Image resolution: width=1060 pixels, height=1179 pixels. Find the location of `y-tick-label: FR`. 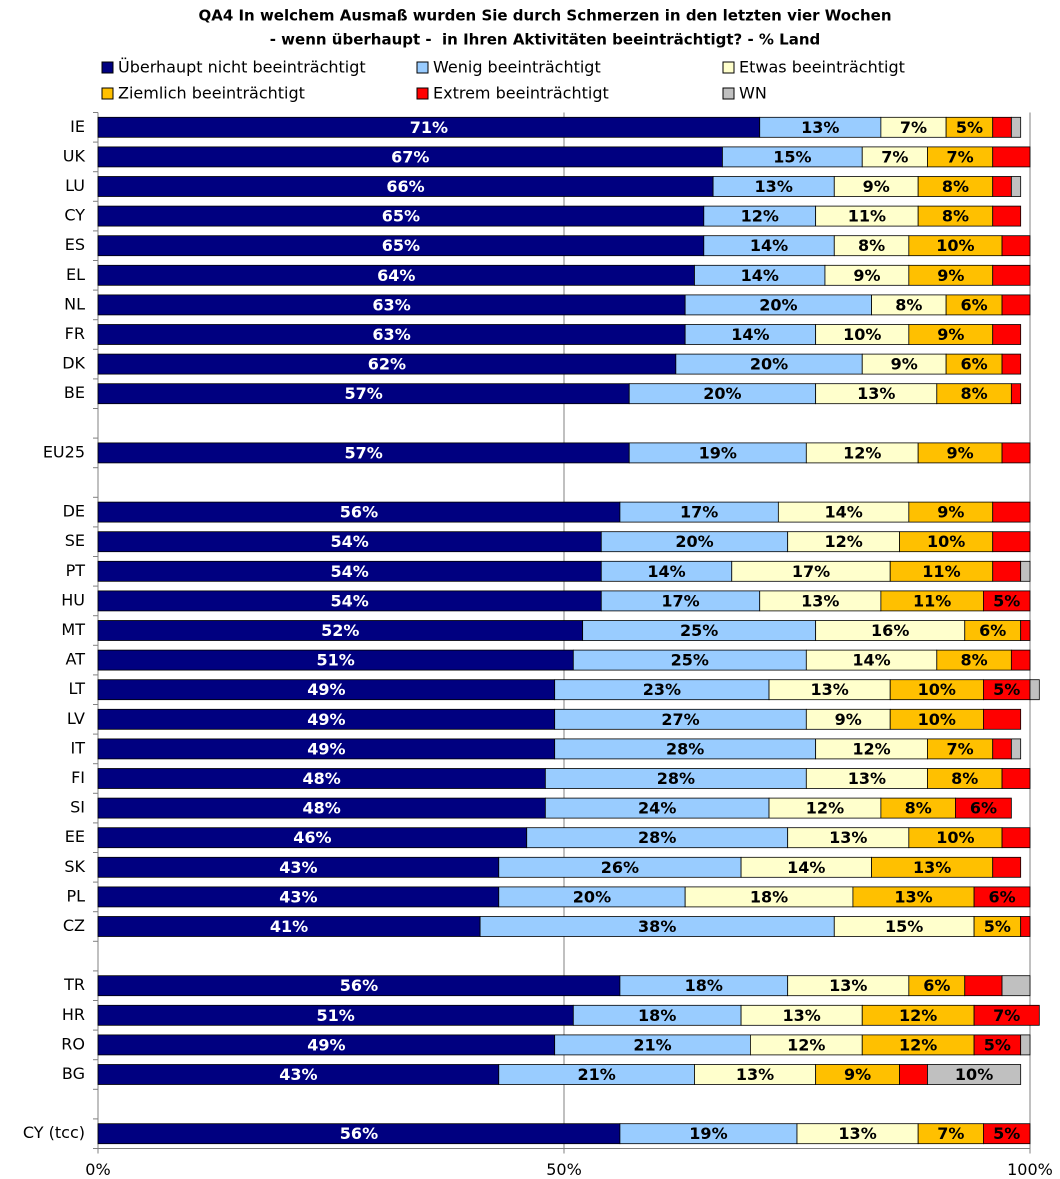

y-tick-label: FR is located at coordinates (75, 333).